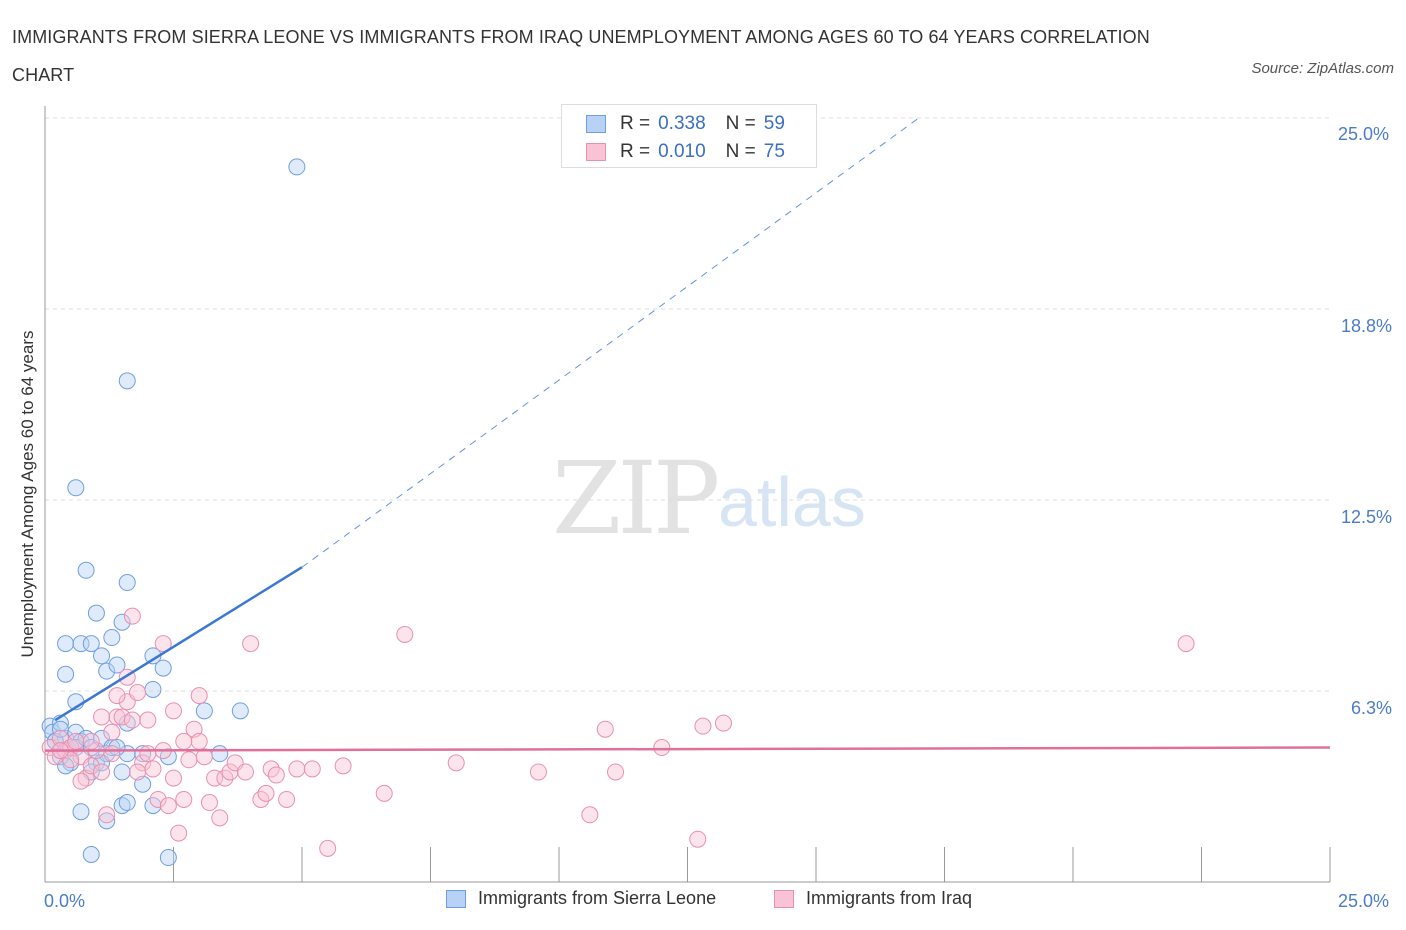 Image resolution: width=1406 pixels, height=930 pixels. Describe the element at coordinates (774, 123) in the screenshot. I see `legend-n-value: 59` at that location.